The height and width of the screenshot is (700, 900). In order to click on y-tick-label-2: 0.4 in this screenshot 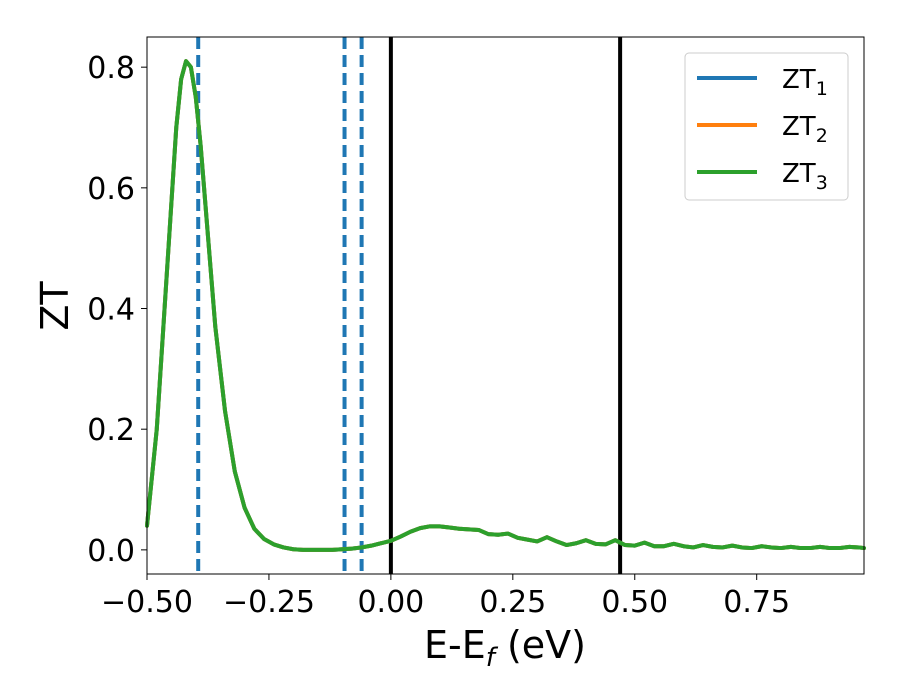, I will do `click(111, 310)`.